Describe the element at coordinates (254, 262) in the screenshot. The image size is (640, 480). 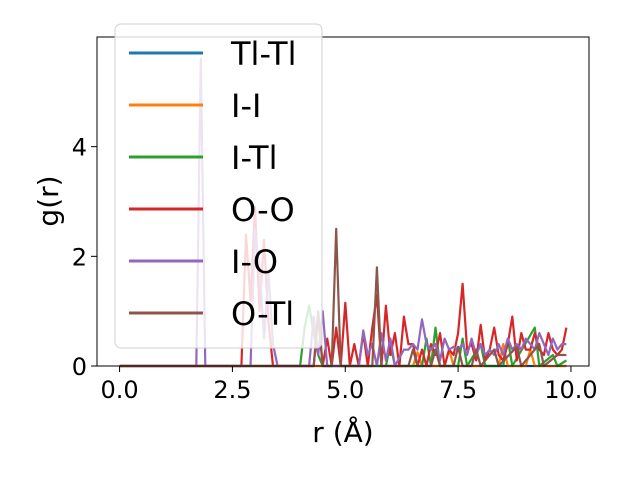
I see `legend-label-i-o: I-O` at that location.